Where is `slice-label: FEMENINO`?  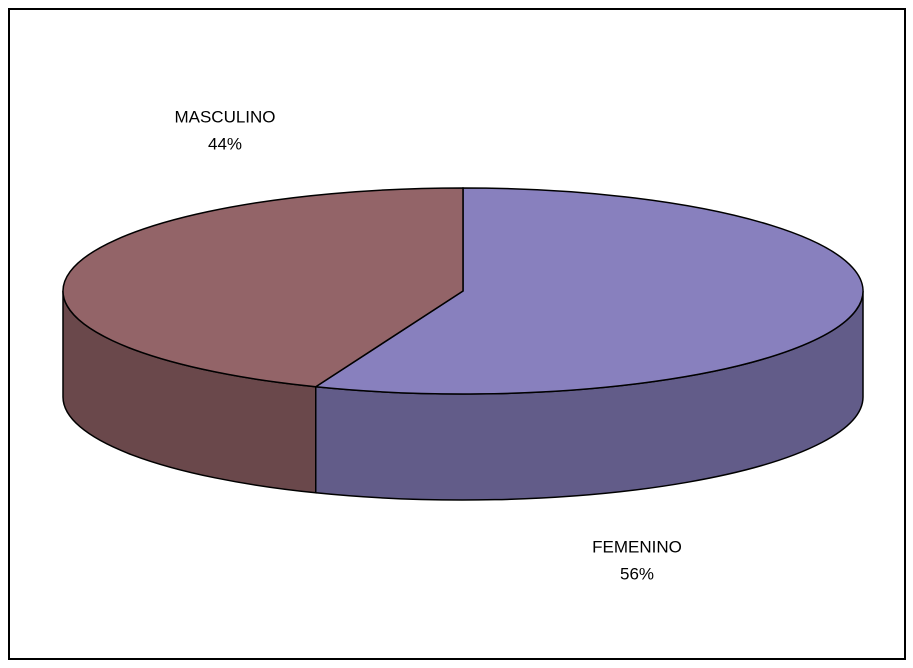
slice-label: FEMENINO is located at coordinates (637, 546).